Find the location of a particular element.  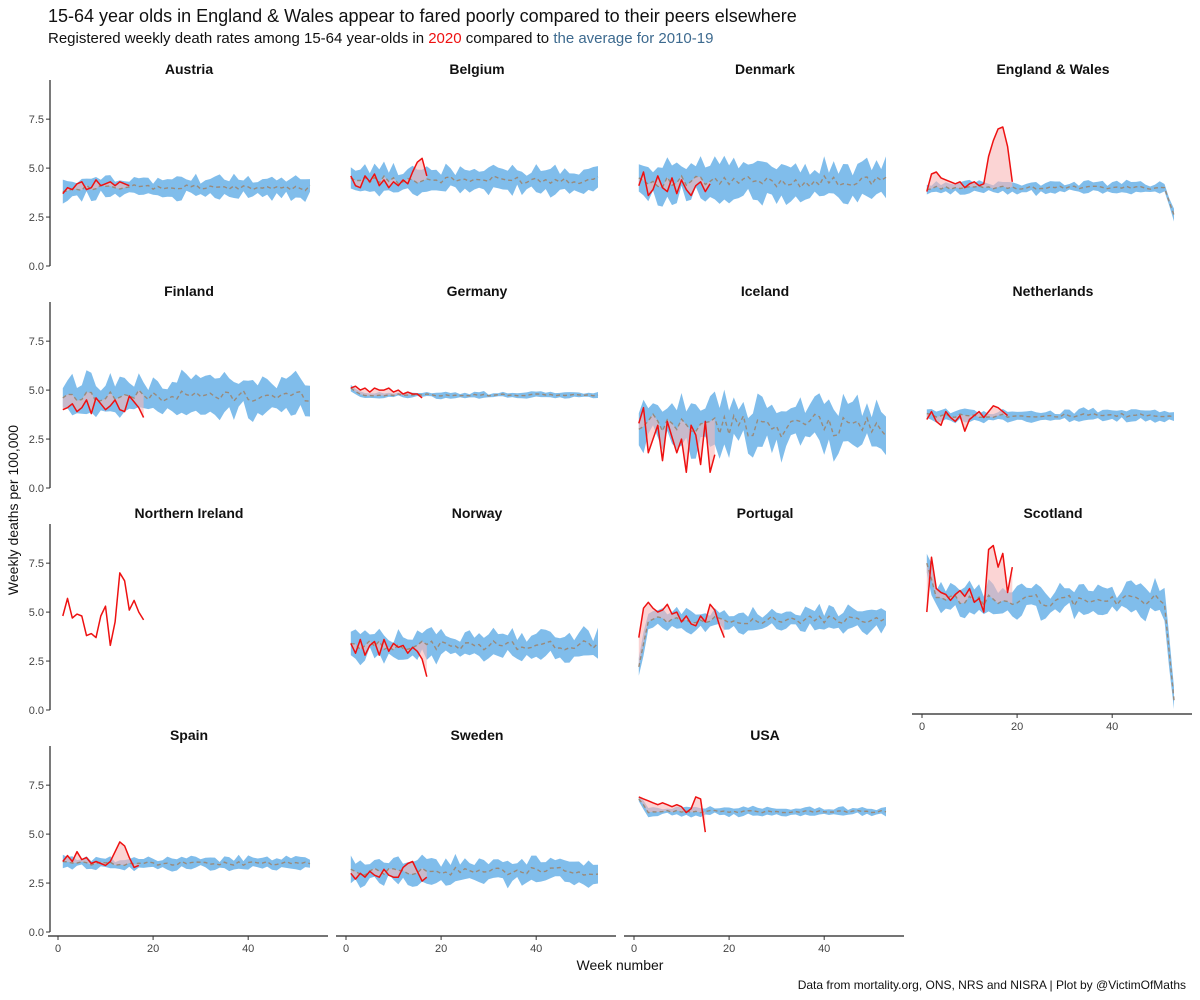

panel-title-usa: USA is located at coordinates (765, 735).